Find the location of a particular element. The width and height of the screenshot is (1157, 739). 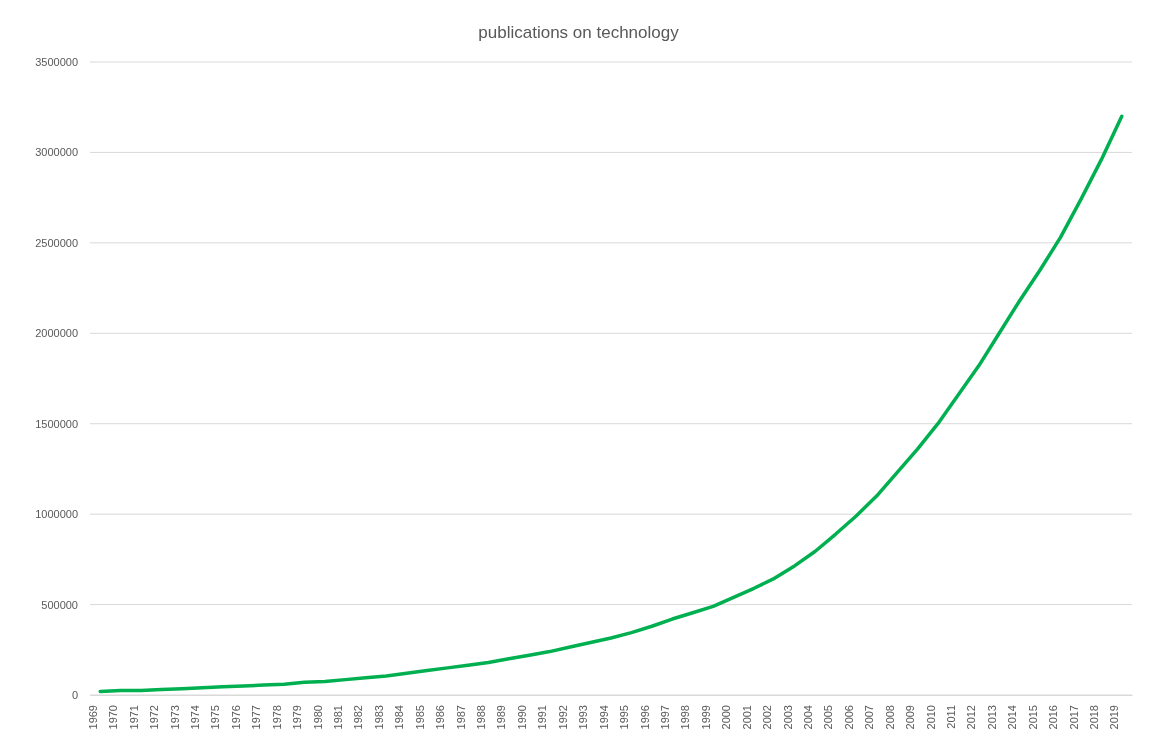

x-tick-label: 2017 is located at coordinates (1073, 717).